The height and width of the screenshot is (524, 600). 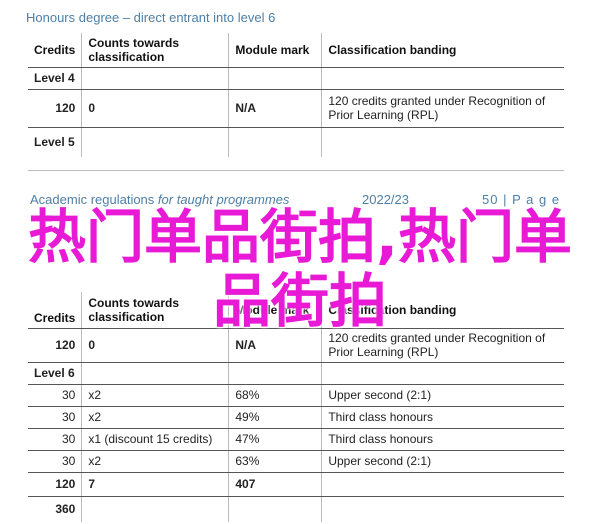 What do you see at coordinates (296, 142) in the screenshot?
I see `level-row: Level 5` at bounding box center [296, 142].